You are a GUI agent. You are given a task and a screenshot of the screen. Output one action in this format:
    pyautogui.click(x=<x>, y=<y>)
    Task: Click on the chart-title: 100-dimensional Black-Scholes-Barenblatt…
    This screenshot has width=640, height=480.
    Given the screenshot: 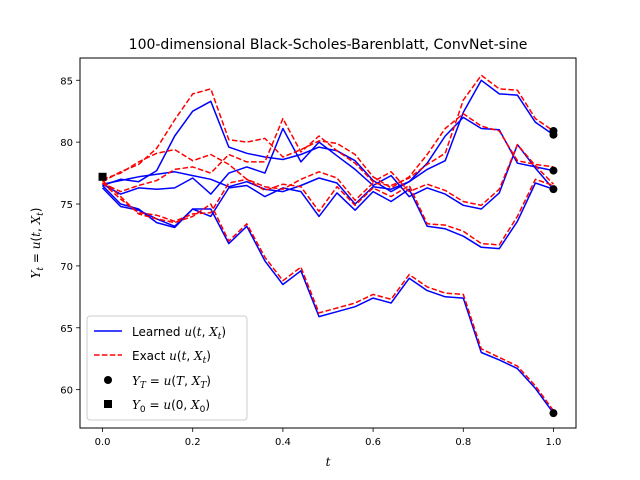 What is the action you would take?
    pyautogui.click(x=328, y=45)
    